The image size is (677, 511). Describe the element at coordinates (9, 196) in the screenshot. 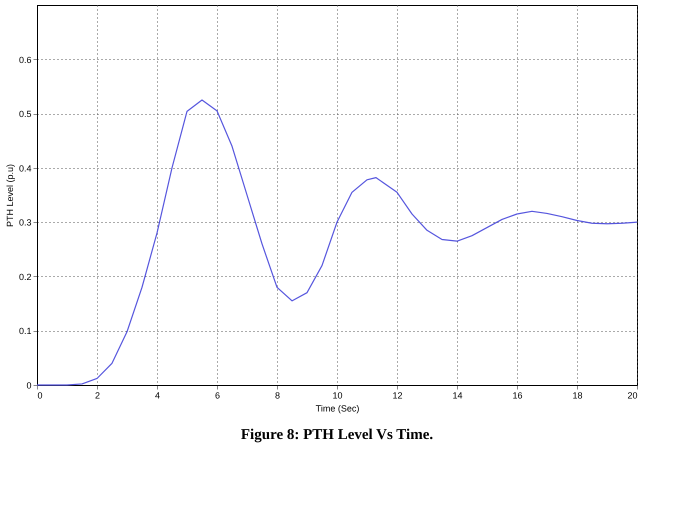

I see `y-axis-title: PTH Level (p.u)` at that location.